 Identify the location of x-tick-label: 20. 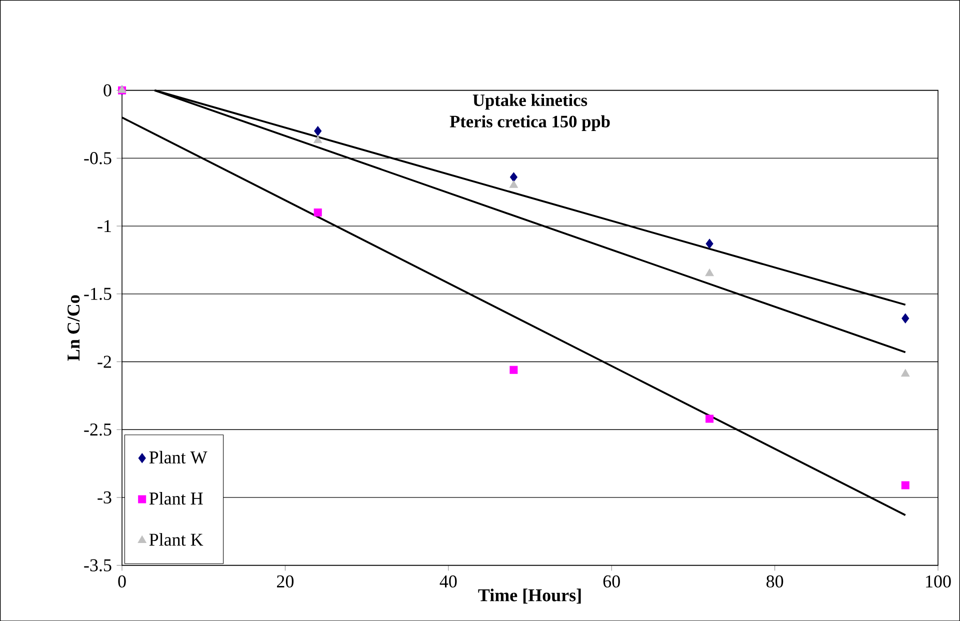
(285, 581).